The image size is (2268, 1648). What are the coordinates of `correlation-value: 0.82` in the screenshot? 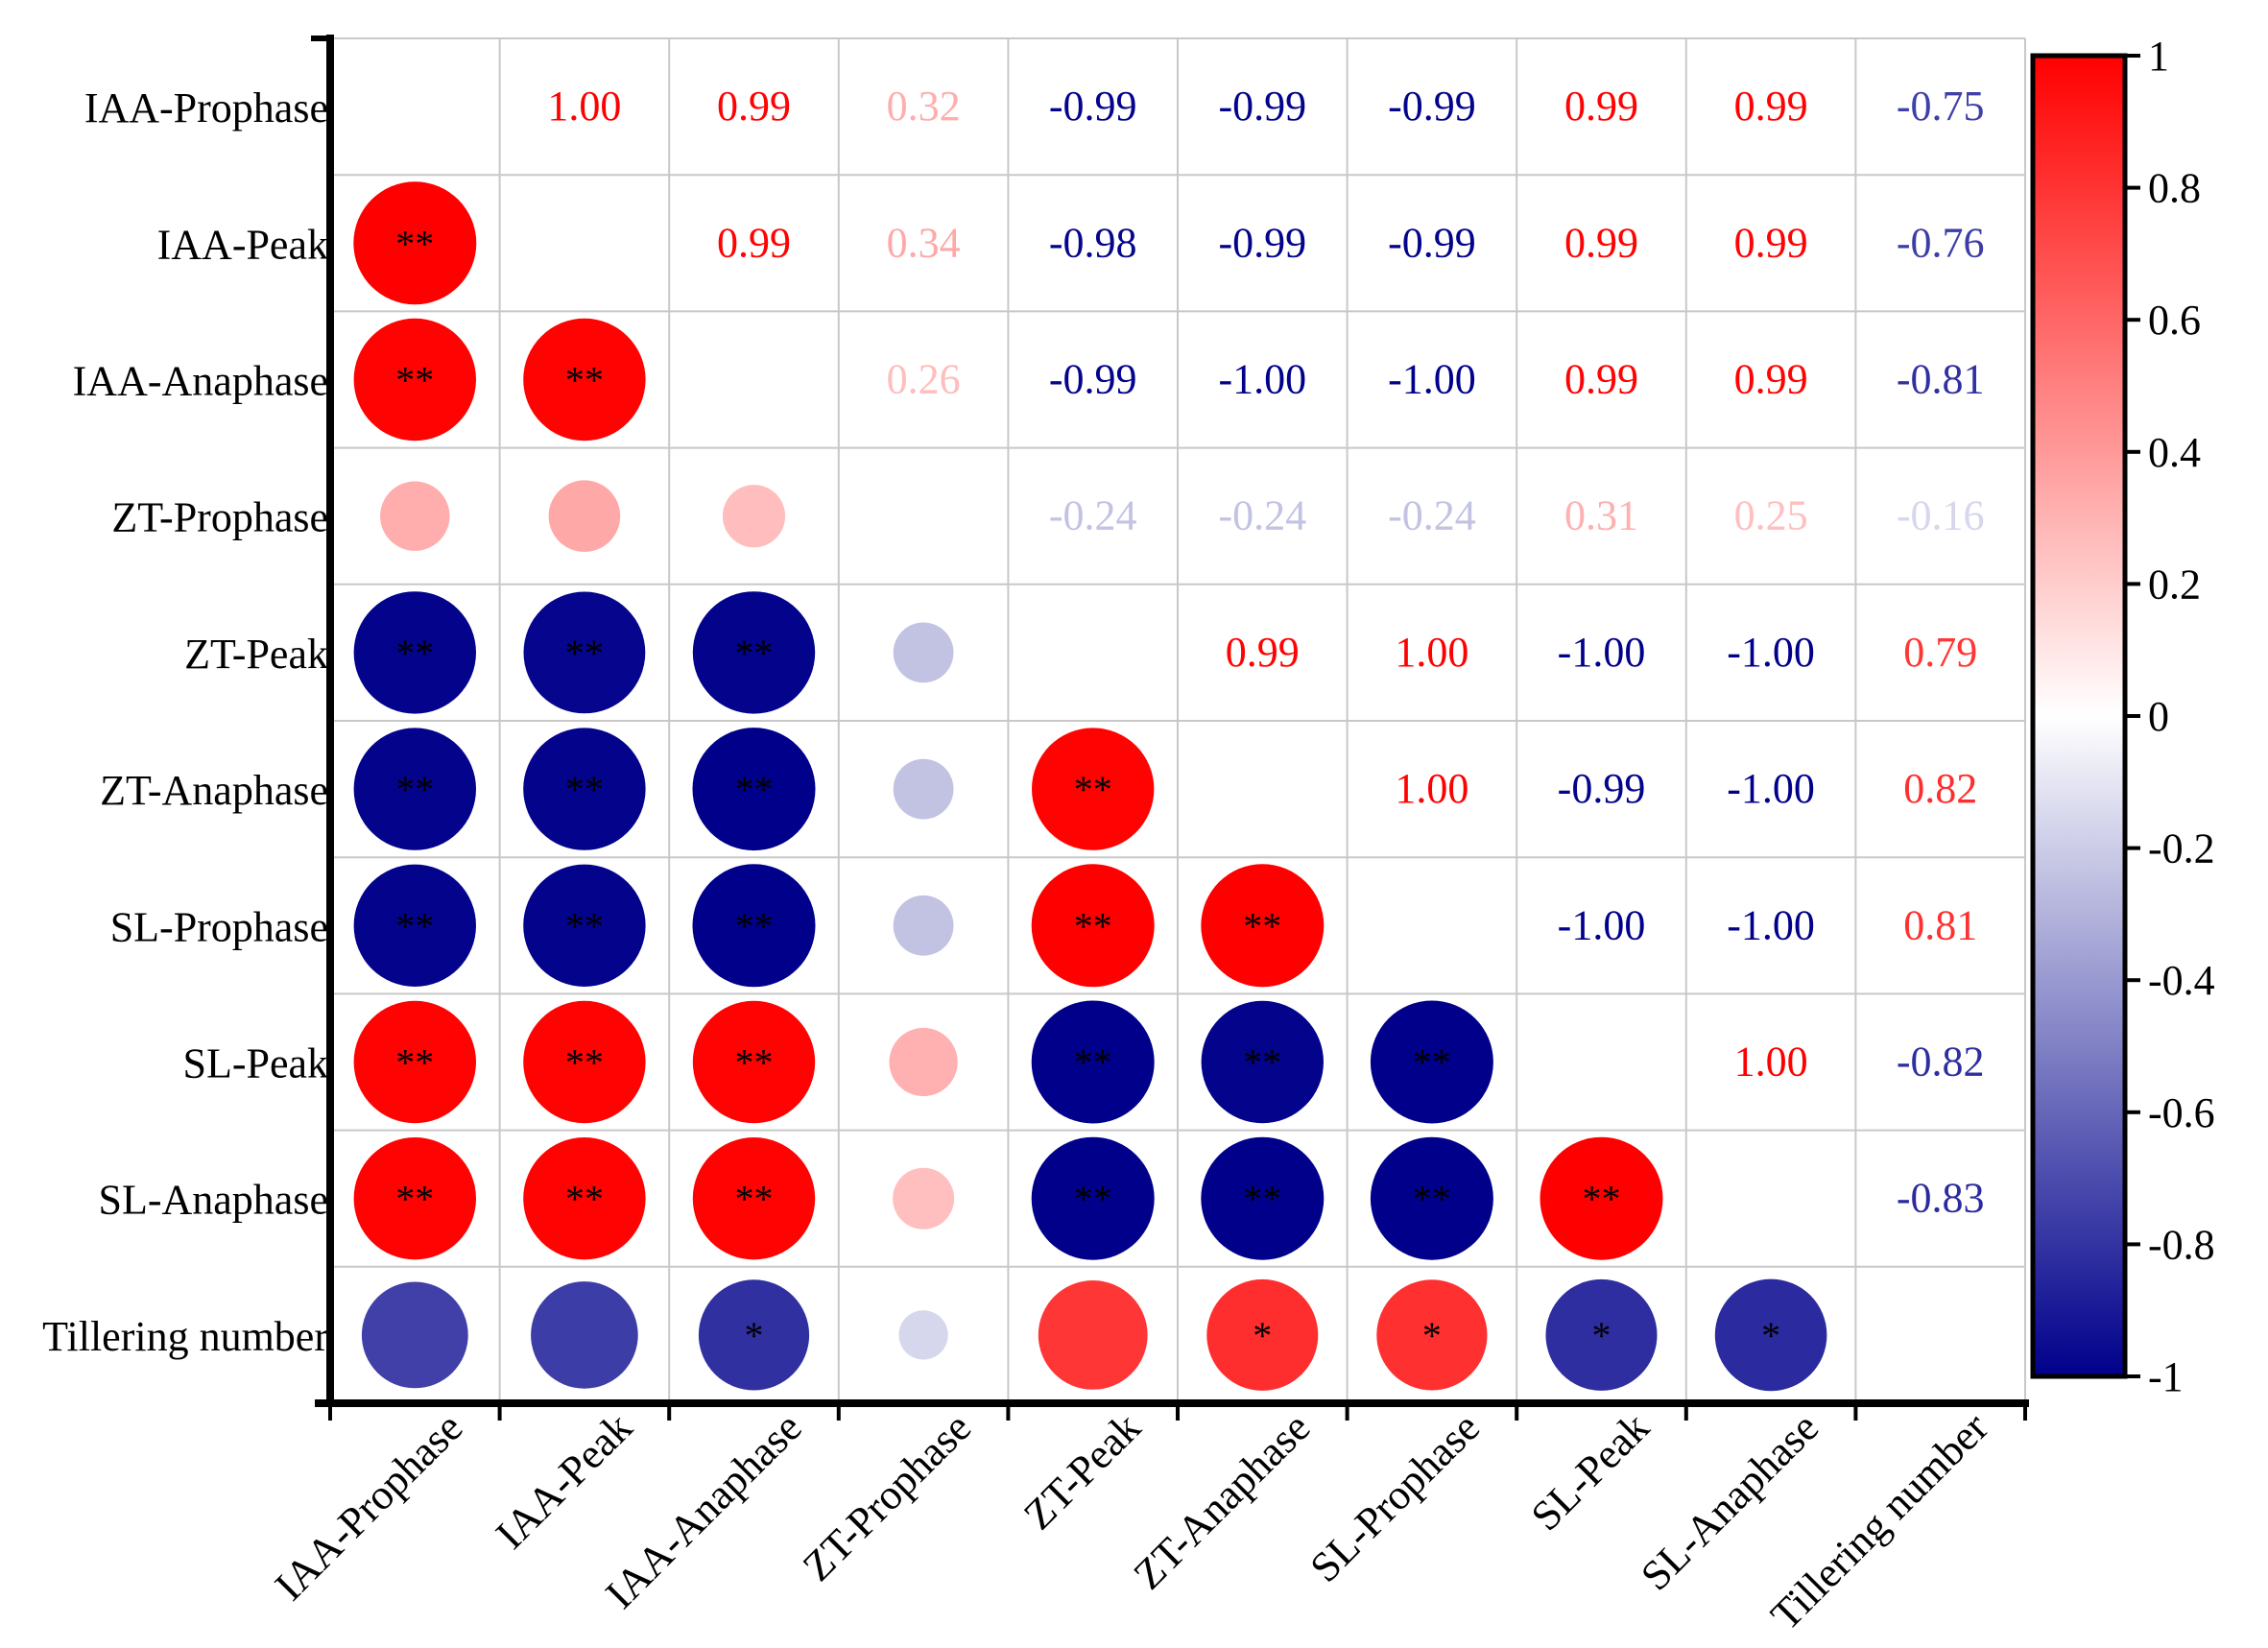 It's located at (1940, 789).